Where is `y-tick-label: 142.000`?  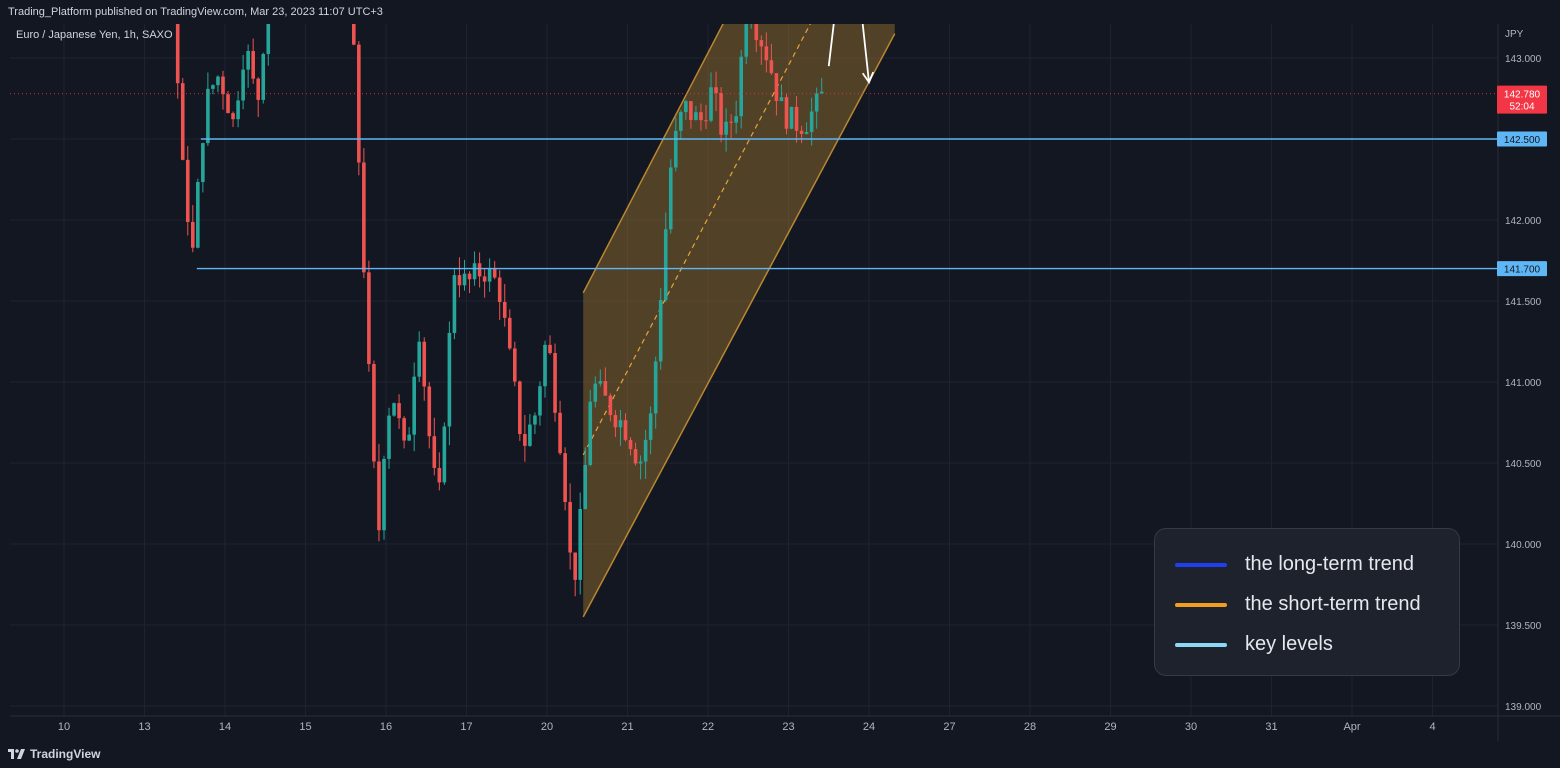 y-tick-label: 142.000 is located at coordinates (1523, 221).